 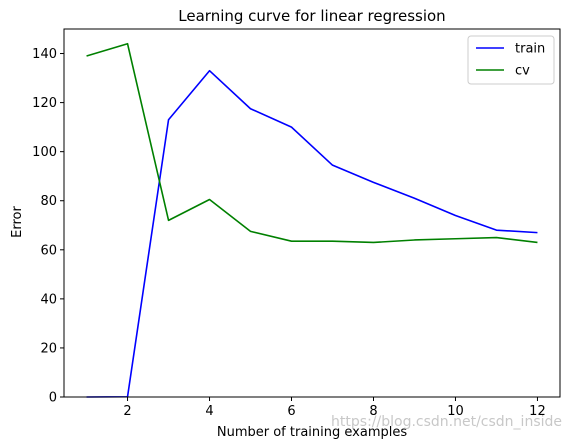 What do you see at coordinates (53, 398) in the screenshot?
I see `y-tick-label: 0` at bounding box center [53, 398].